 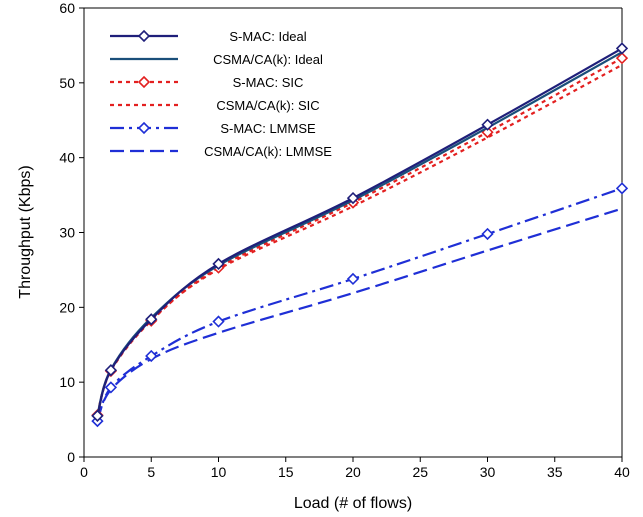 What do you see at coordinates (353, 472) in the screenshot?
I see `x-tick-label: 20` at bounding box center [353, 472].